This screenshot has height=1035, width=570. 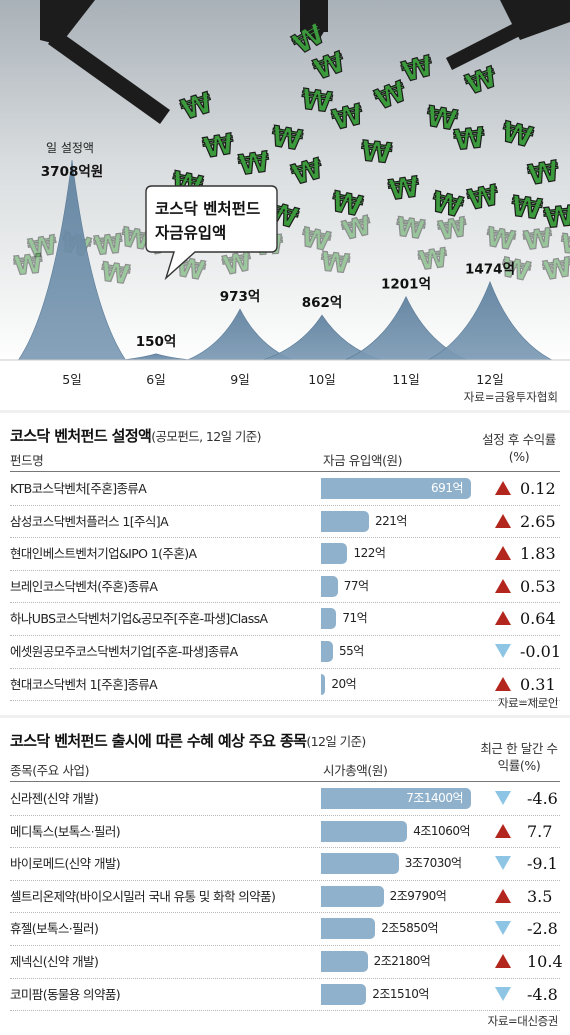 I want to click on inflow-peak, so click(x=490, y=321).